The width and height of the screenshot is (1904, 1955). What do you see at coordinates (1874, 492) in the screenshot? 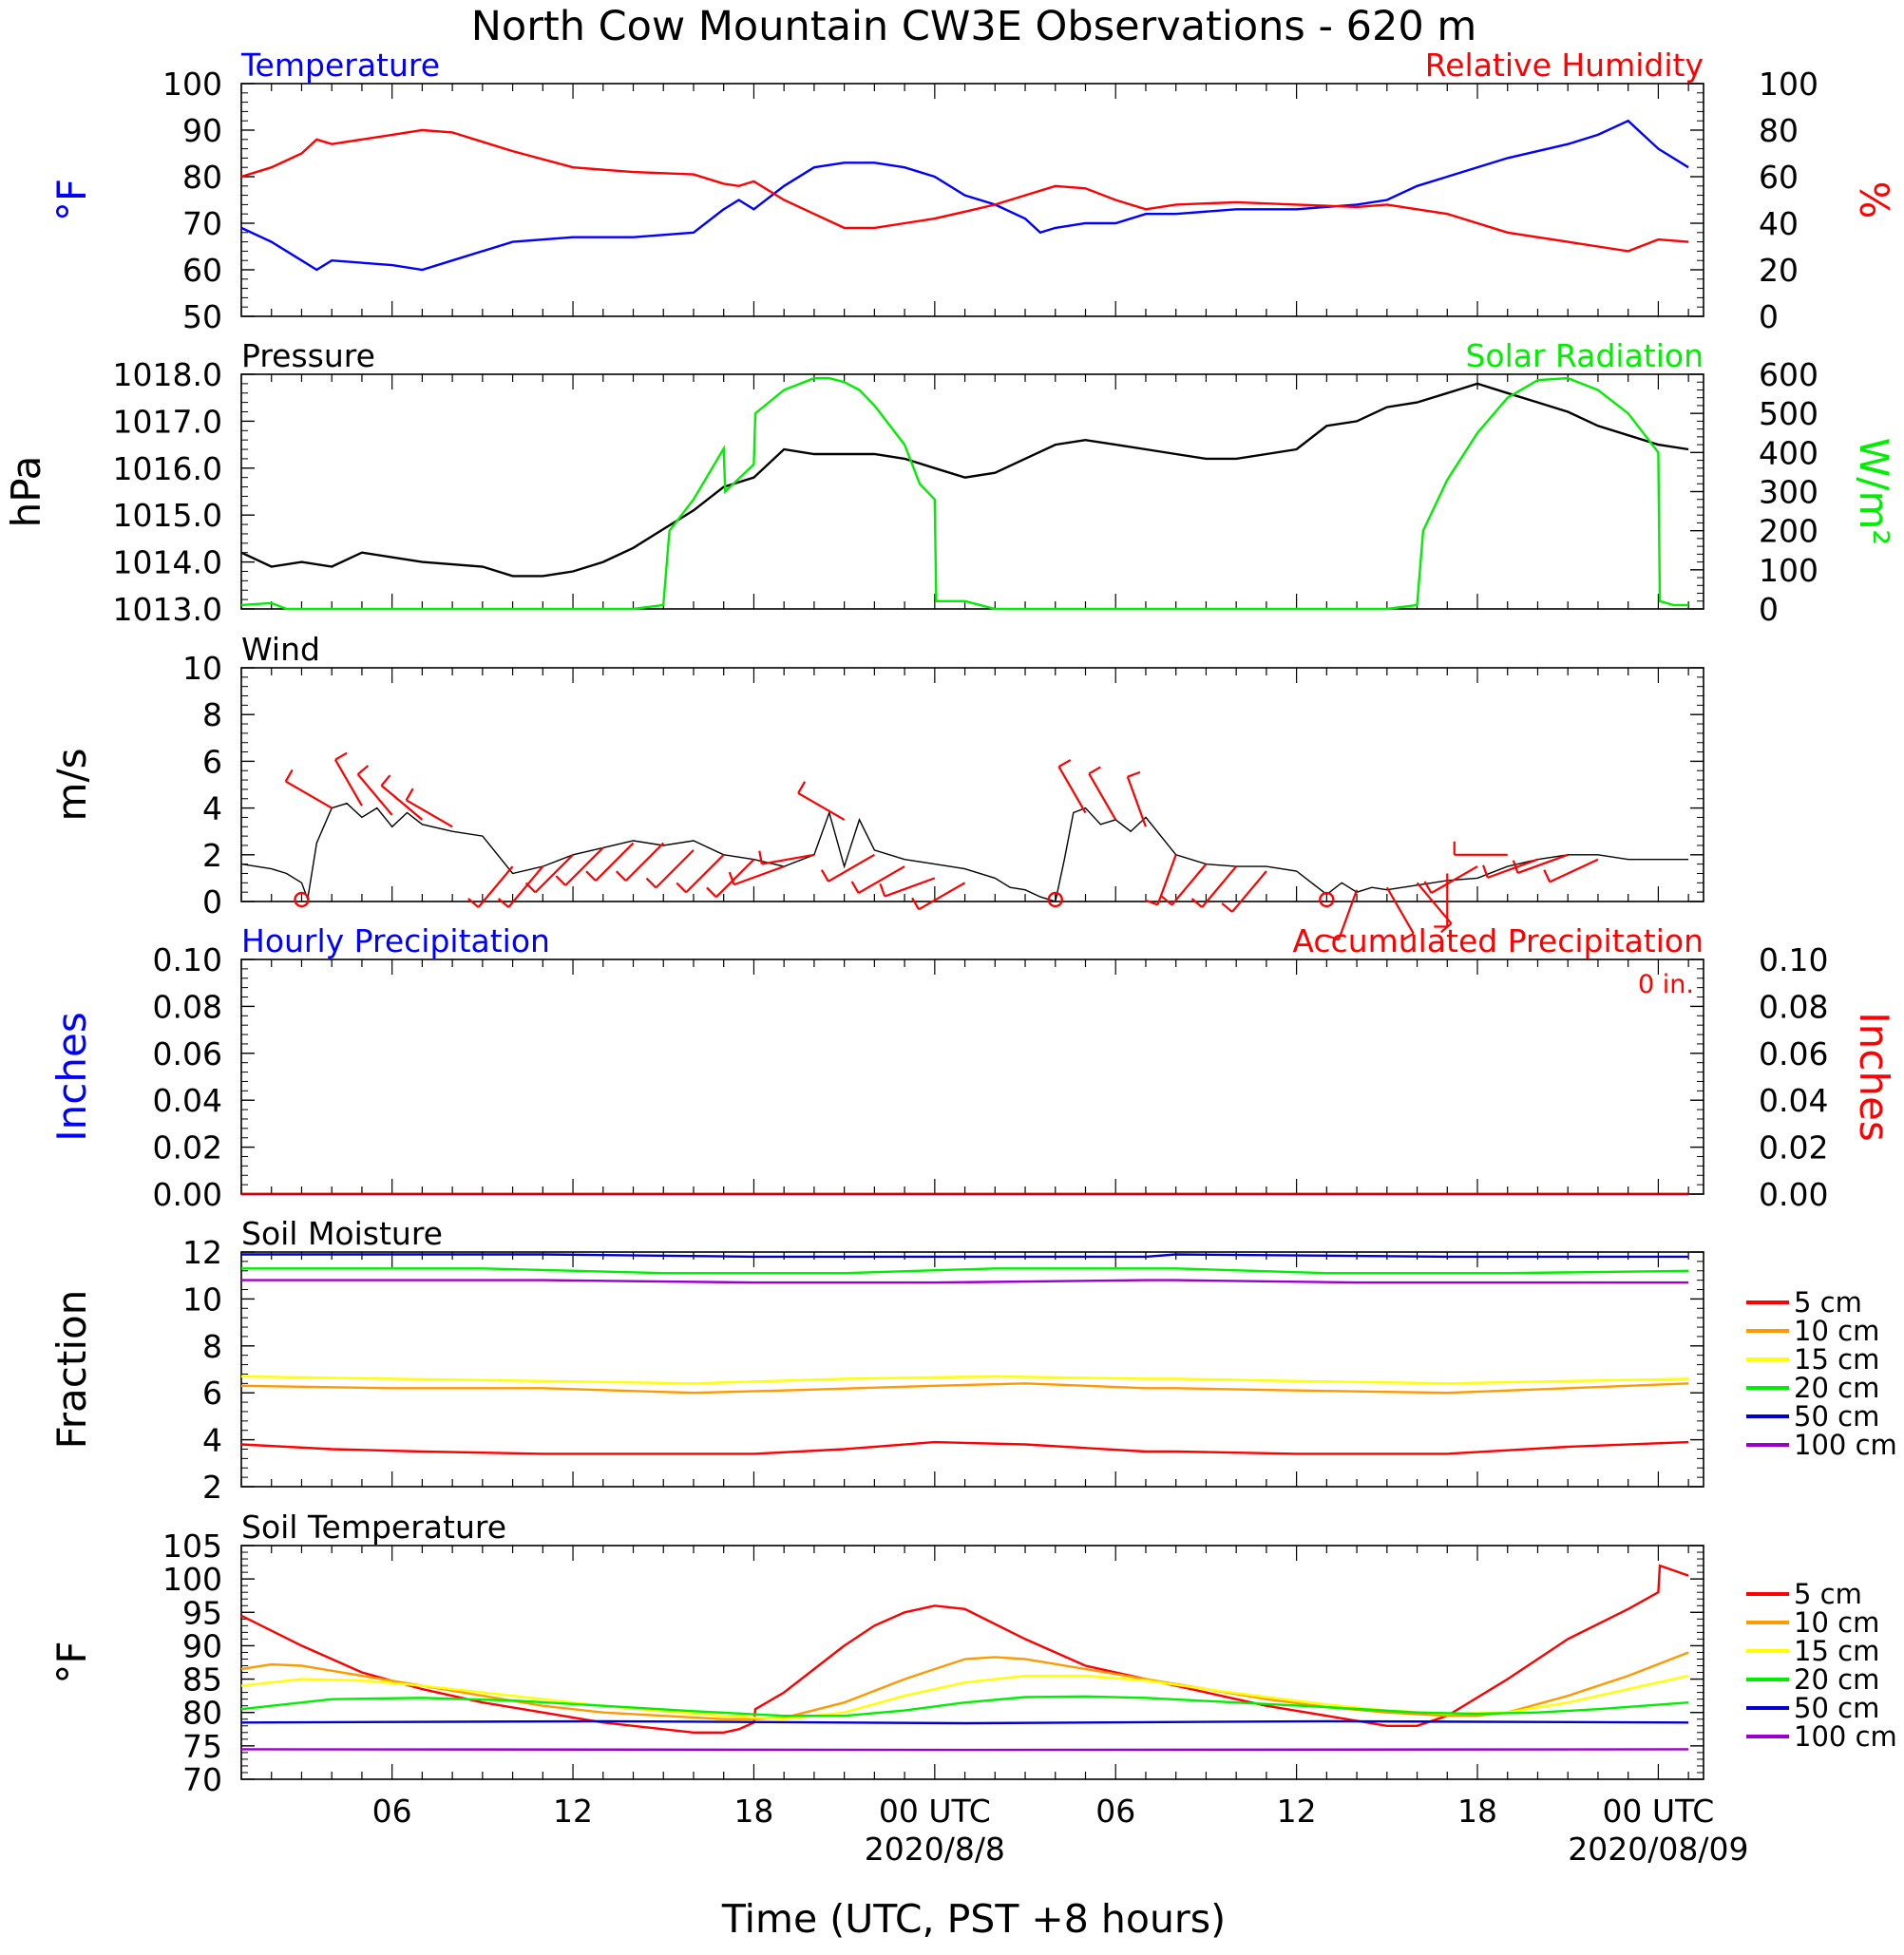
I see `y-axis-title-right: W/m²` at bounding box center [1874, 492].